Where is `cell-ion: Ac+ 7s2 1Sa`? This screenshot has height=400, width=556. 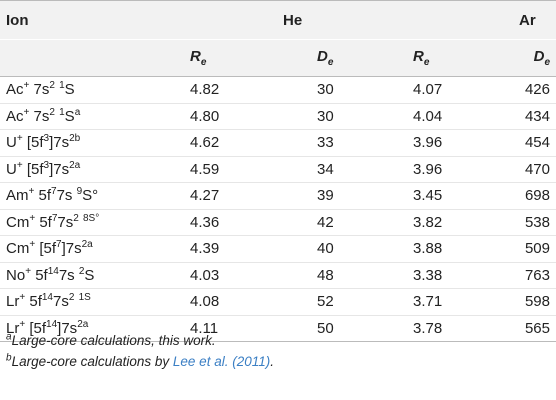
cell-ion: Ac+ 7s2 1Sa is located at coordinates (95, 116).